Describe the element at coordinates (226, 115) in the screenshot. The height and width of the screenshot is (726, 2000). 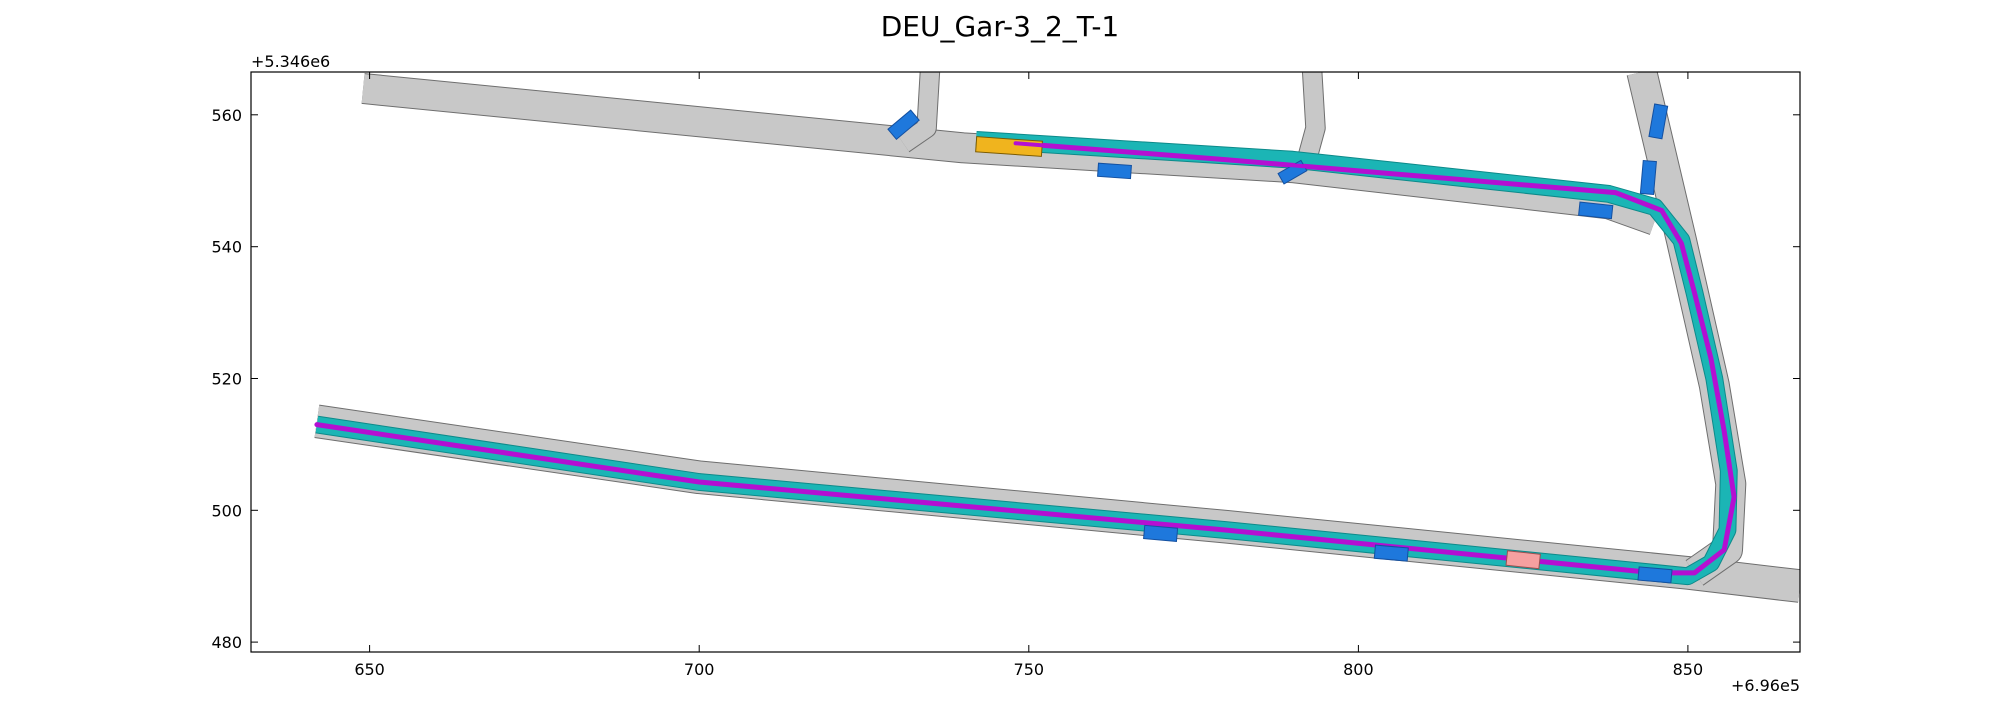
I see `y-tick-label: 560` at that location.